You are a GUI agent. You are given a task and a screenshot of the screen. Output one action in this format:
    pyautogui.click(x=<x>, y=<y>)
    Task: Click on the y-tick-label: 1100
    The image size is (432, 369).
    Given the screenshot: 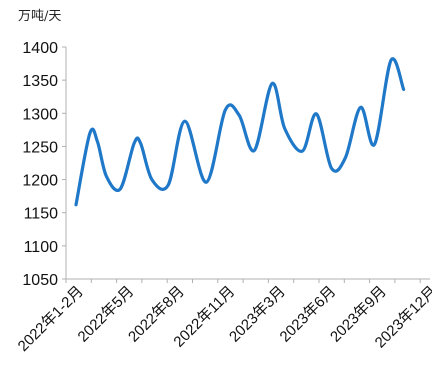 What is the action you would take?
    pyautogui.click(x=41, y=247)
    